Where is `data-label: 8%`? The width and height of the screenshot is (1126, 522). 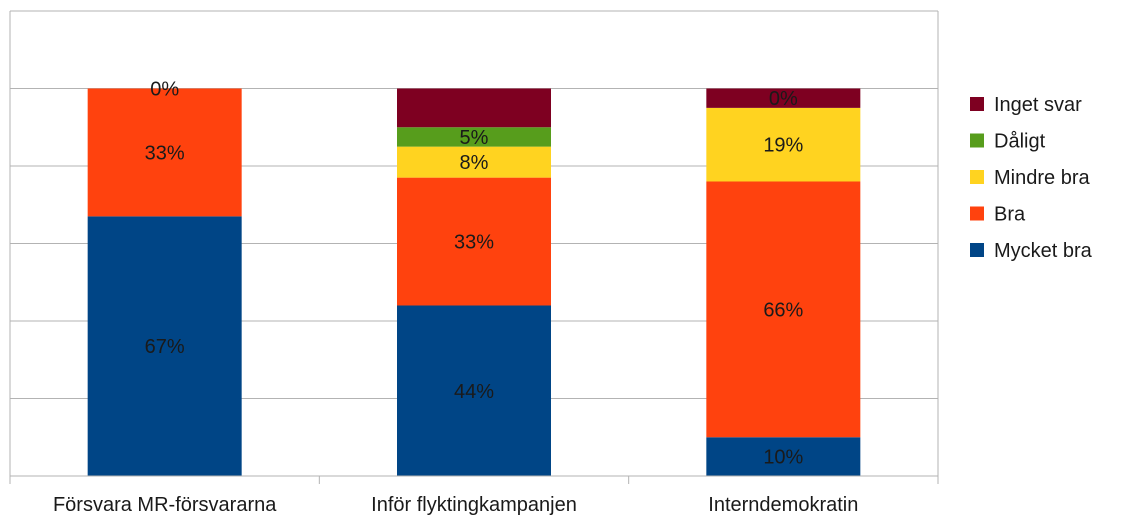
data-label: 8% is located at coordinates (474, 163).